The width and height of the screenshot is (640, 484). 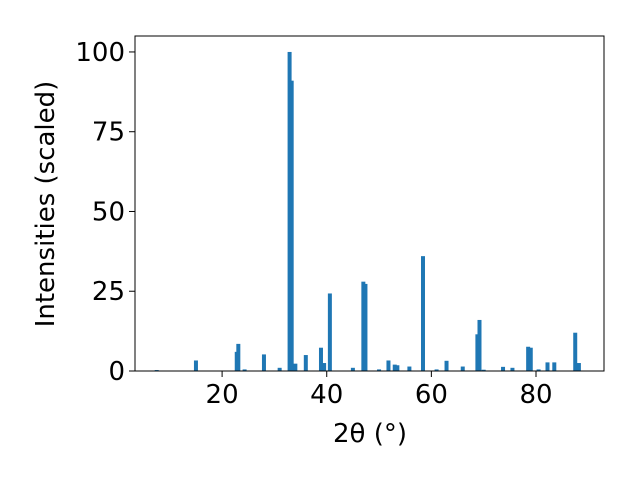 What do you see at coordinates (116, 372) in the screenshot?
I see `y-tick-label: 0` at bounding box center [116, 372].